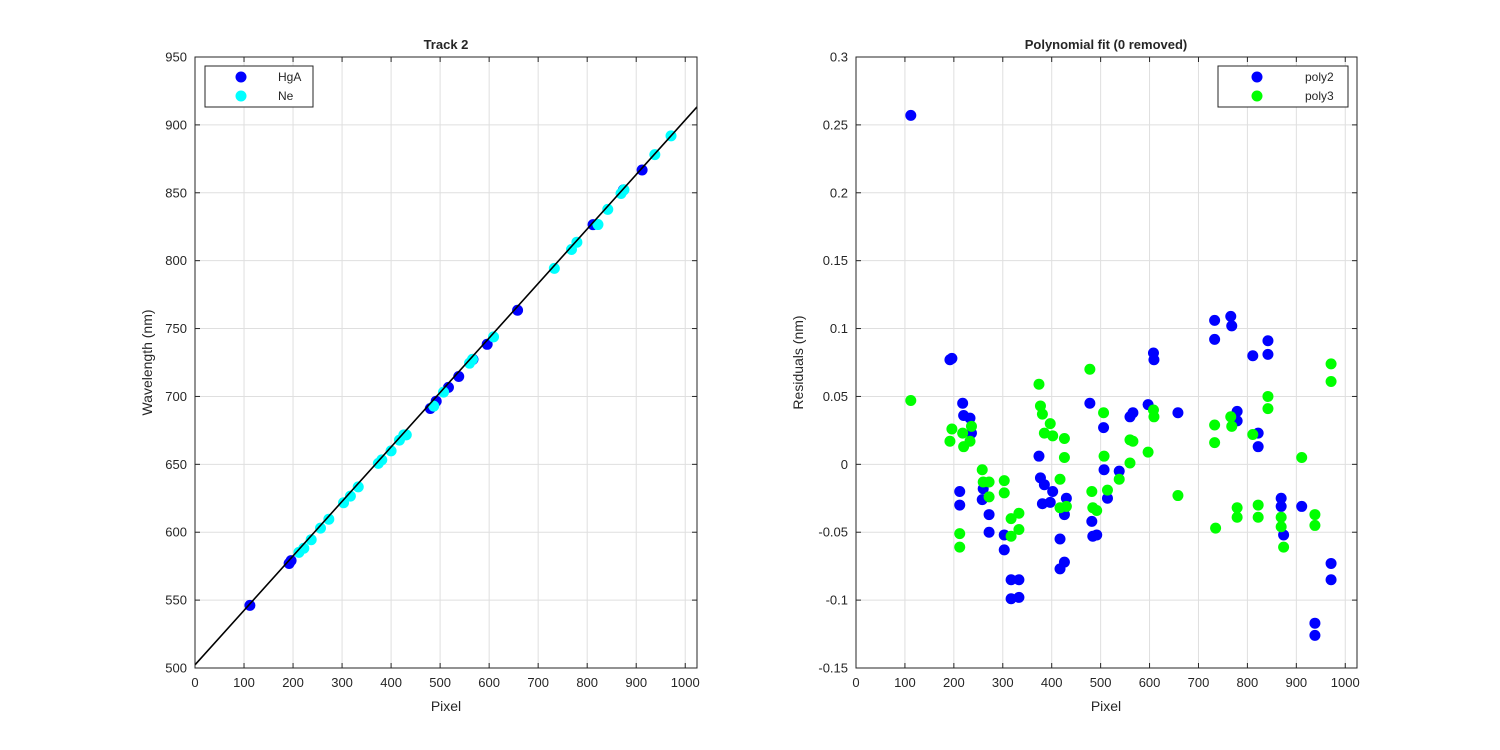 The image size is (1500, 750). I want to click on y-tick-label: 0.3, so click(839, 57).